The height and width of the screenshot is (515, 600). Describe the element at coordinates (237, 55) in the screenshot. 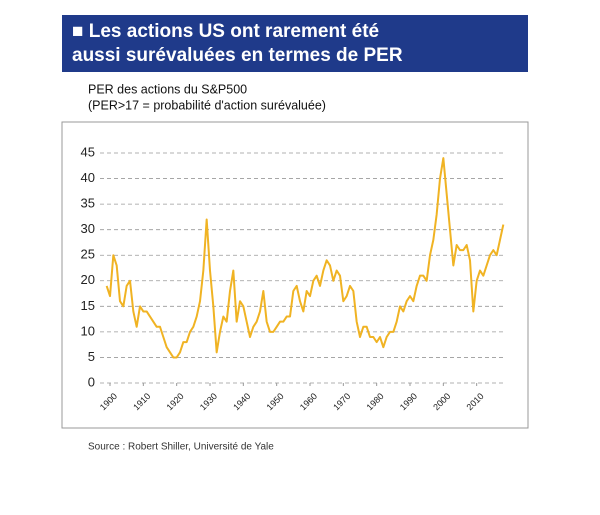

I see `chart-title: aussi surévaluées en termes de PER` at that location.